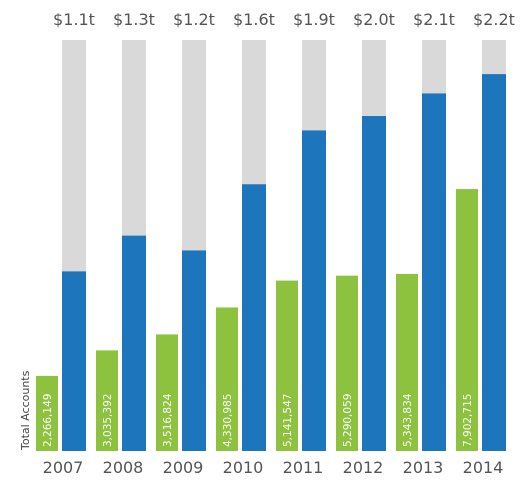  What do you see at coordinates (494, 19) in the screenshot?
I see `total-label-2014: $2.2t` at bounding box center [494, 19].